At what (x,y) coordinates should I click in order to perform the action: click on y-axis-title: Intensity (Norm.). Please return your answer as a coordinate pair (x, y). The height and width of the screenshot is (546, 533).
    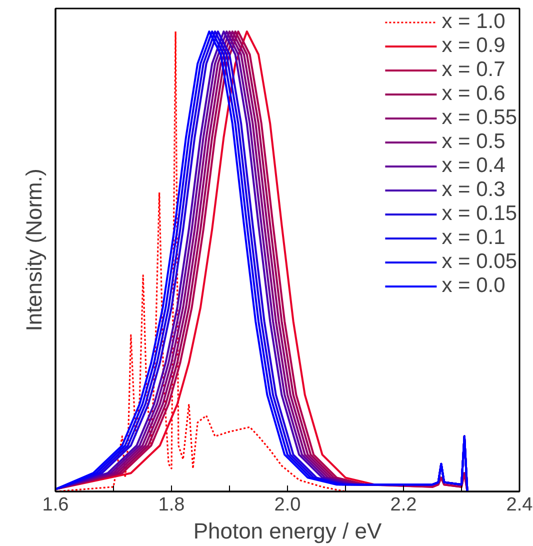
    Looking at the image, I should click on (34, 250).